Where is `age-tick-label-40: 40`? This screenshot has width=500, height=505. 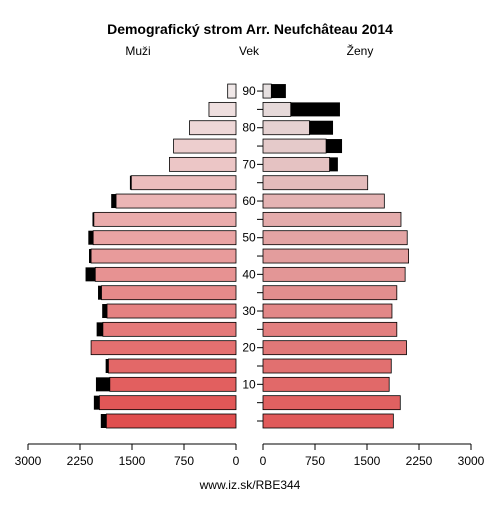
age-tick-label-40: 40 is located at coordinates (249, 274).